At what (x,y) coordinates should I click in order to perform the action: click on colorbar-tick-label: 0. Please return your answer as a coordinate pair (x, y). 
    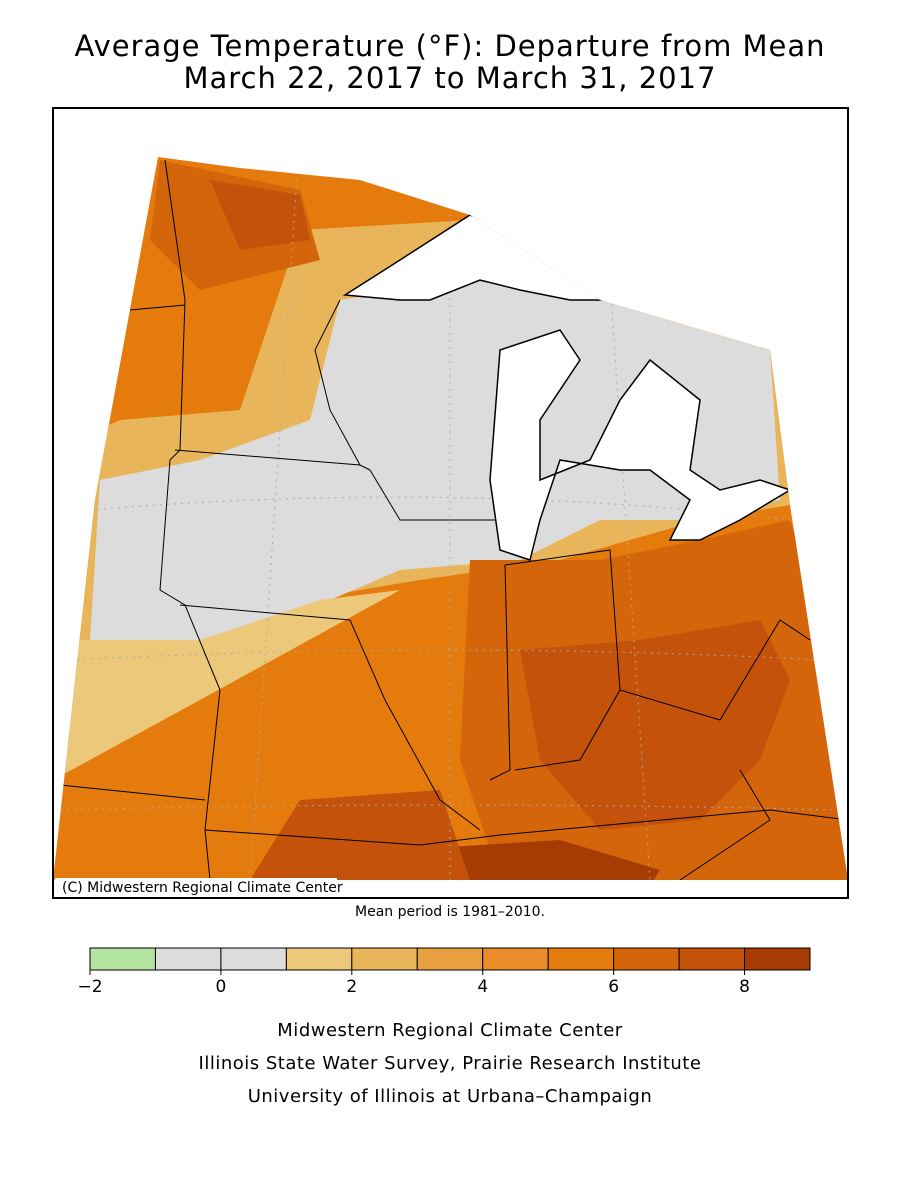
    Looking at the image, I should click on (220, 987).